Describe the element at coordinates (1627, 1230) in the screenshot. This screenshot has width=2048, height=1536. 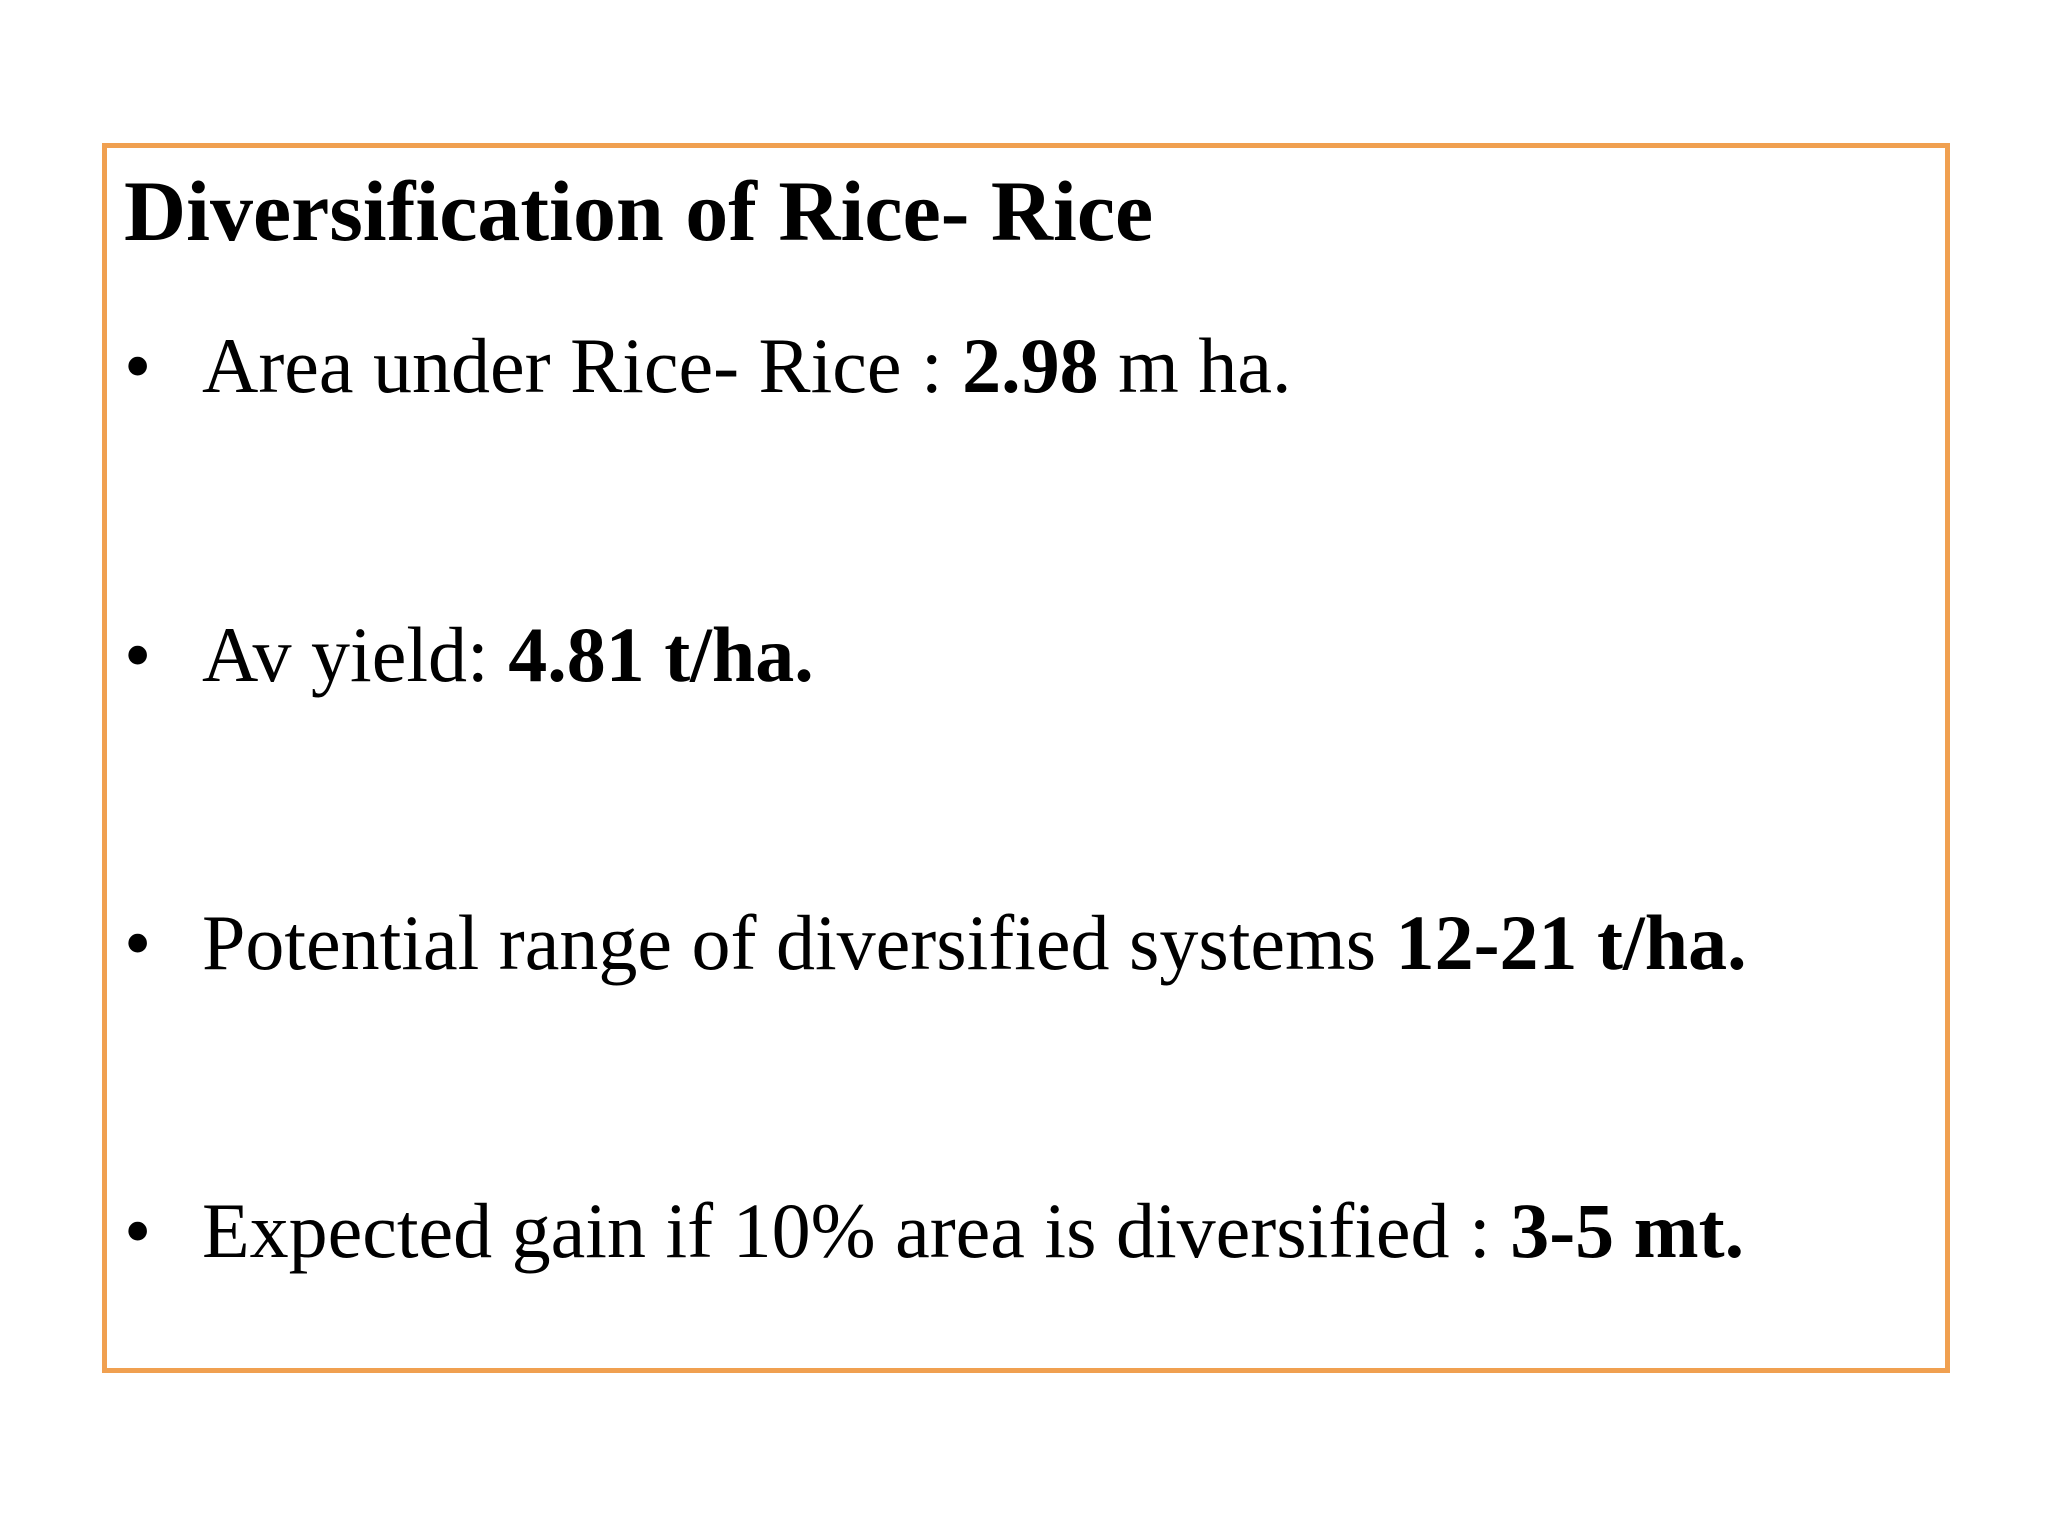
I see `bullet-text-bold-value: 3-5 mt.` at that location.